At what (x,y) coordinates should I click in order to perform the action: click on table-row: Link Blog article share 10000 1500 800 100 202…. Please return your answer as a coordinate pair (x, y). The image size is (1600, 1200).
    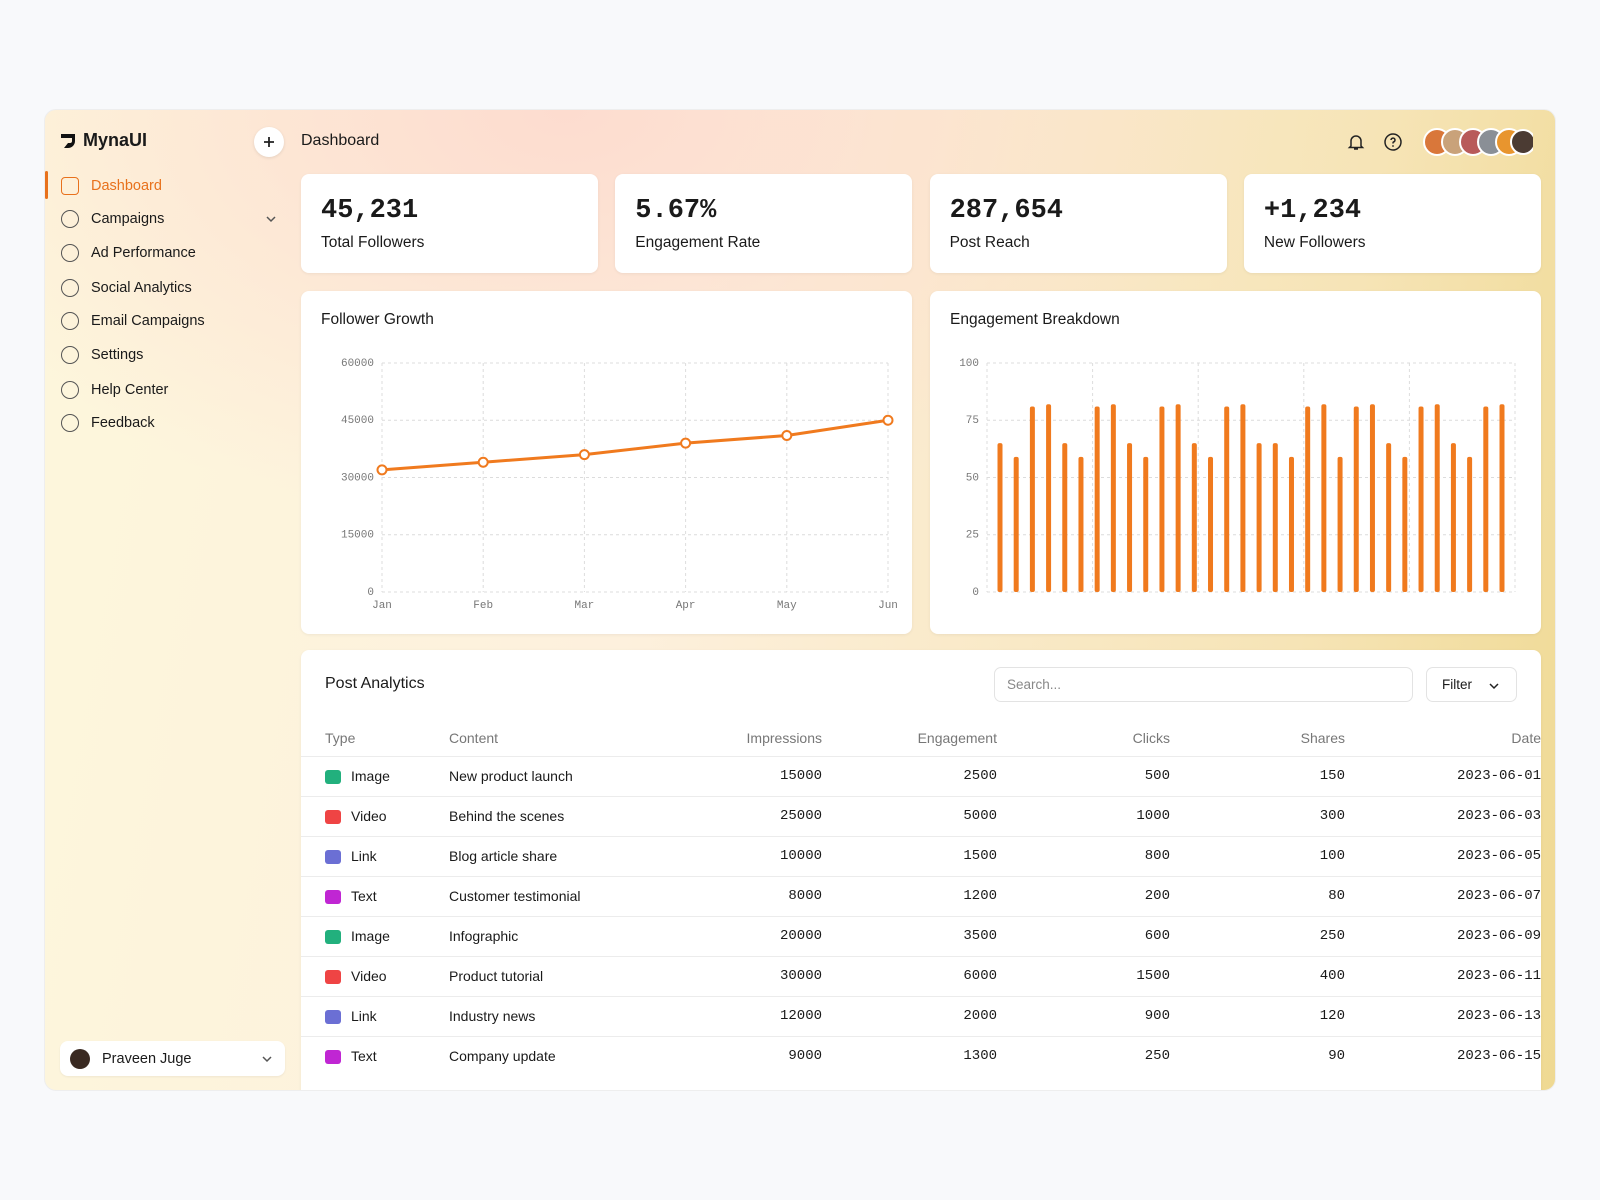
    Looking at the image, I should click on (921, 855).